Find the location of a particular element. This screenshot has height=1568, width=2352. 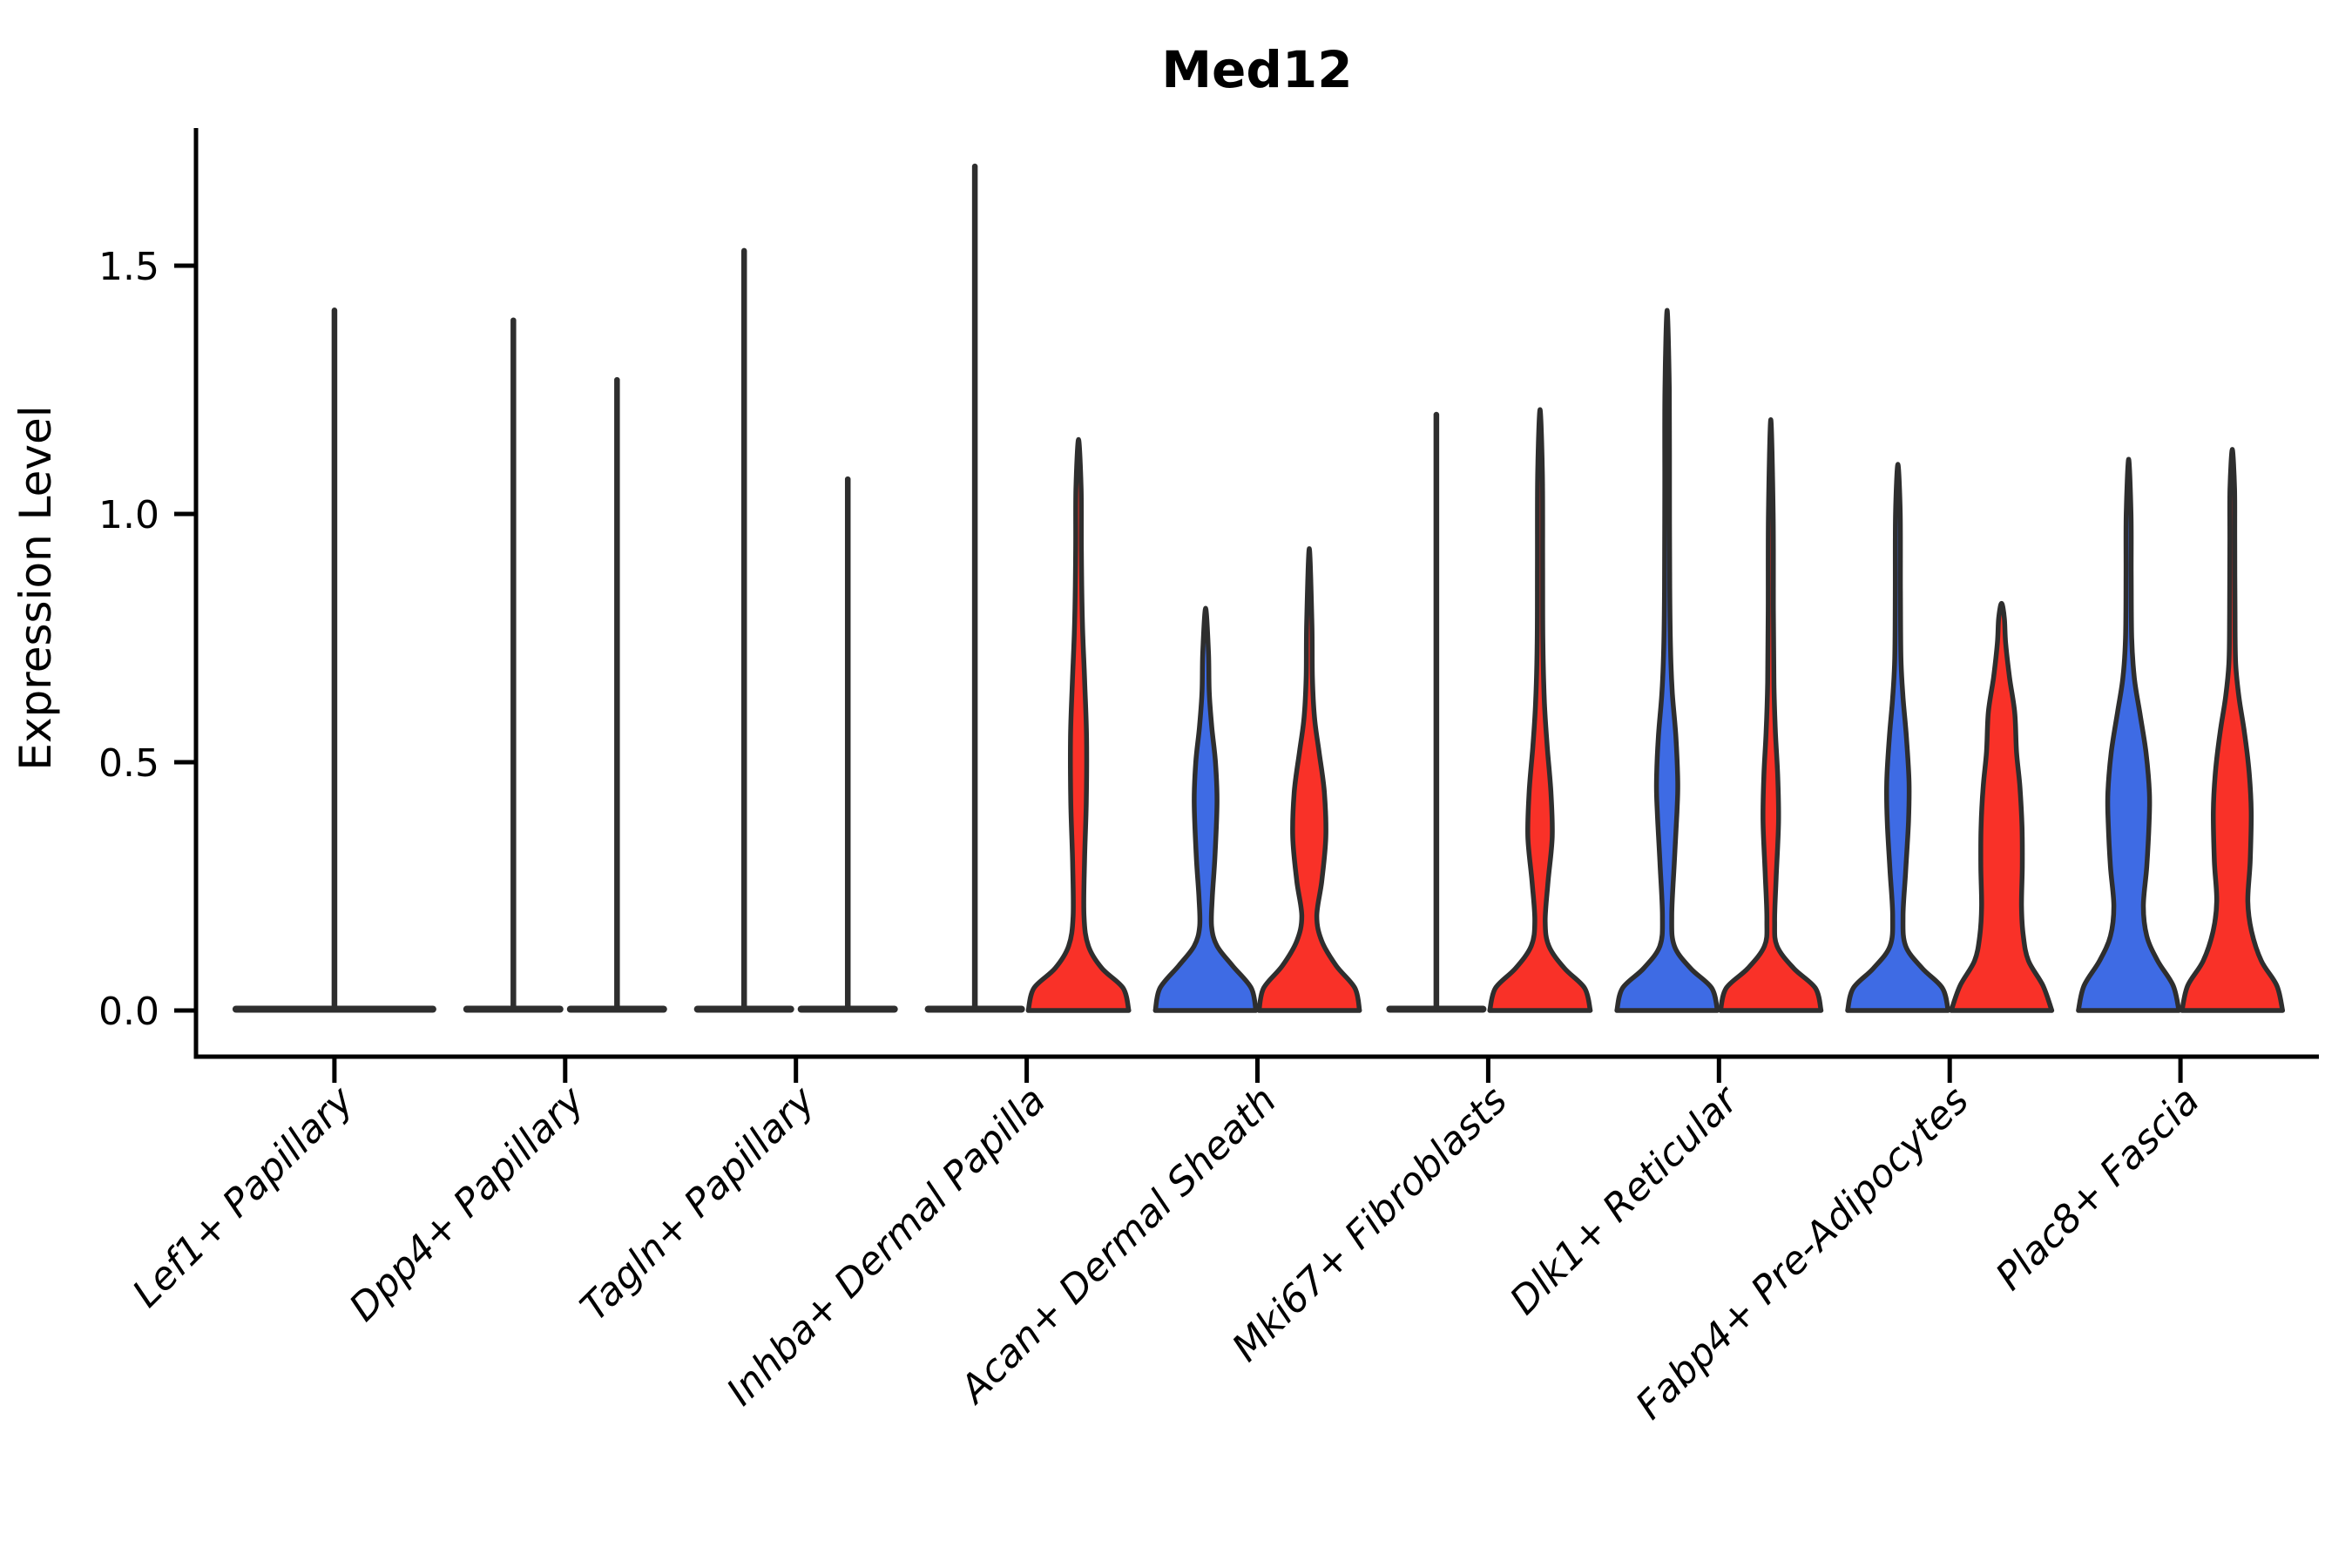

violin-fabp4-pre-adipocytes-red-body is located at coordinates (2002, 806).